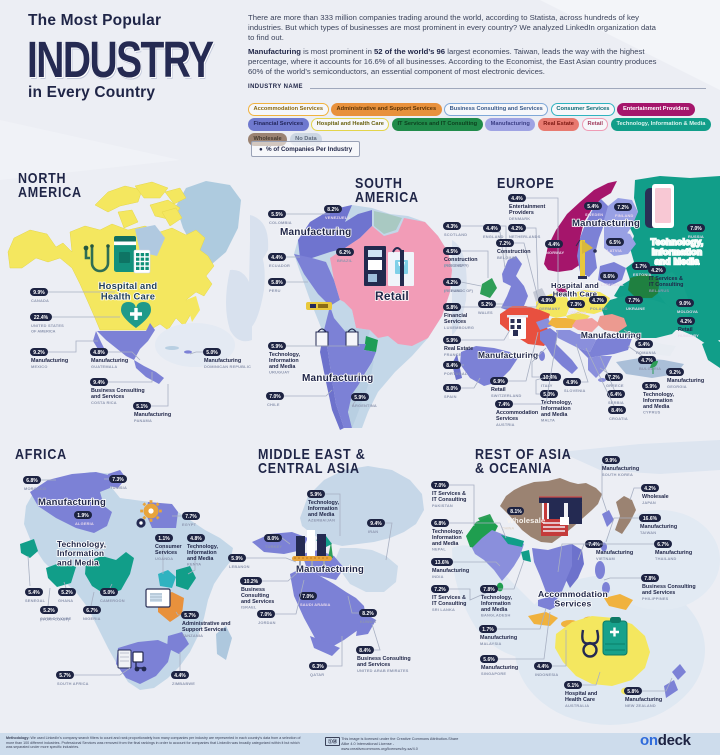  What do you see at coordinates (309, 468) in the screenshot?
I see `svg-text: CENTRAL ASIA` at bounding box center [309, 468].